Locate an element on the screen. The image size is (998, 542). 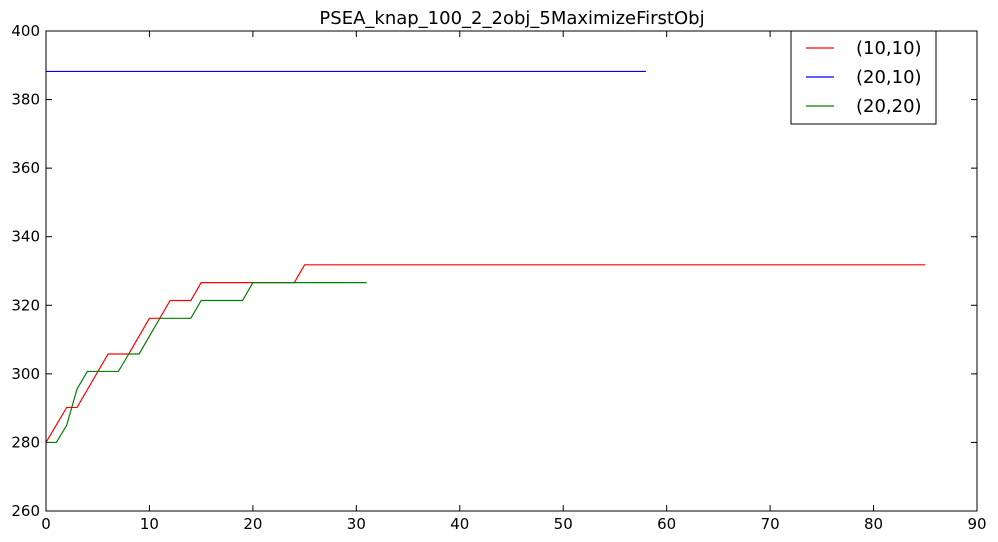
legend-box is located at coordinates (863, 77).